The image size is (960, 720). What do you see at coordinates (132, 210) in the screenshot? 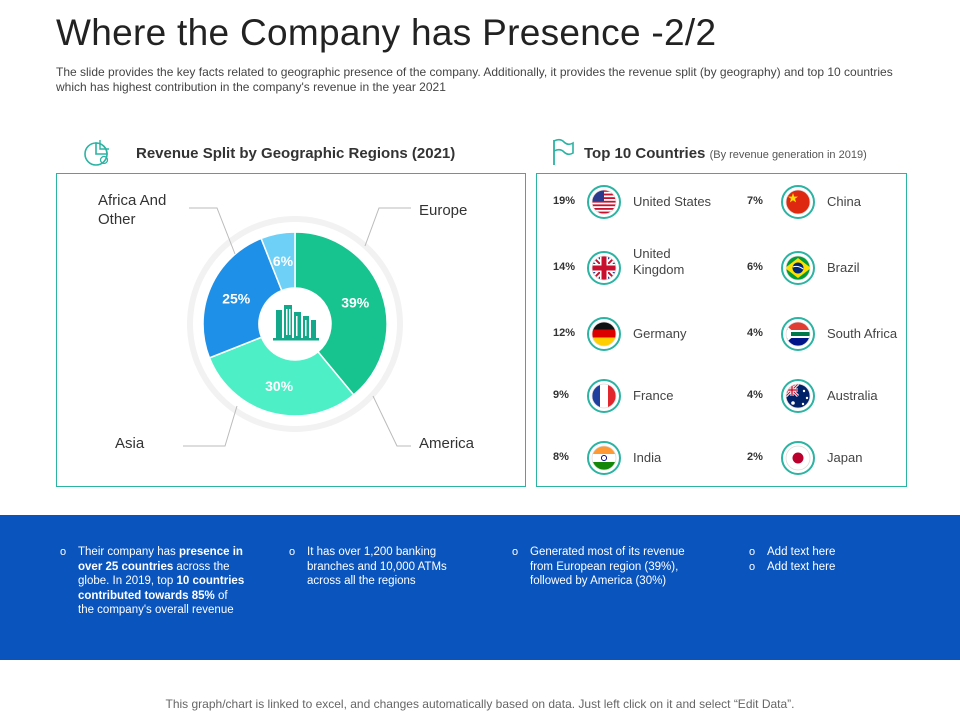
I see `pie-label-africa: Africa And Other` at bounding box center [132, 210].